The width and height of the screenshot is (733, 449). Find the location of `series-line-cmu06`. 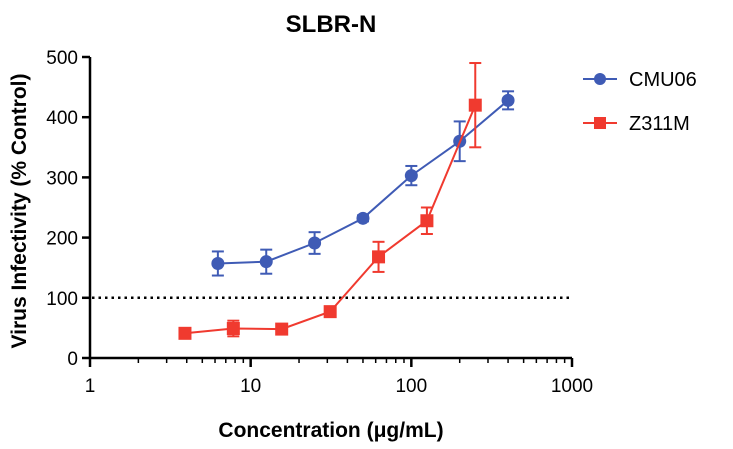

series-line-cmu06 is located at coordinates (363, 182).